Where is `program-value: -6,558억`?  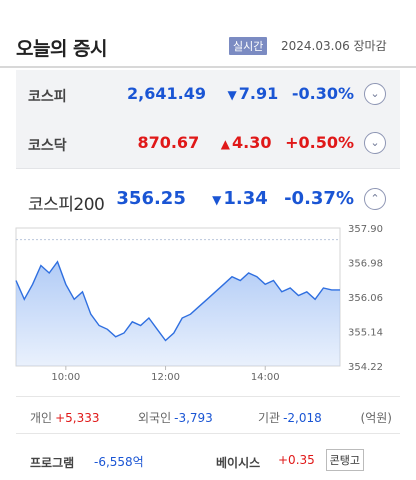
program-value: -6,558억 is located at coordinates (119, 462).